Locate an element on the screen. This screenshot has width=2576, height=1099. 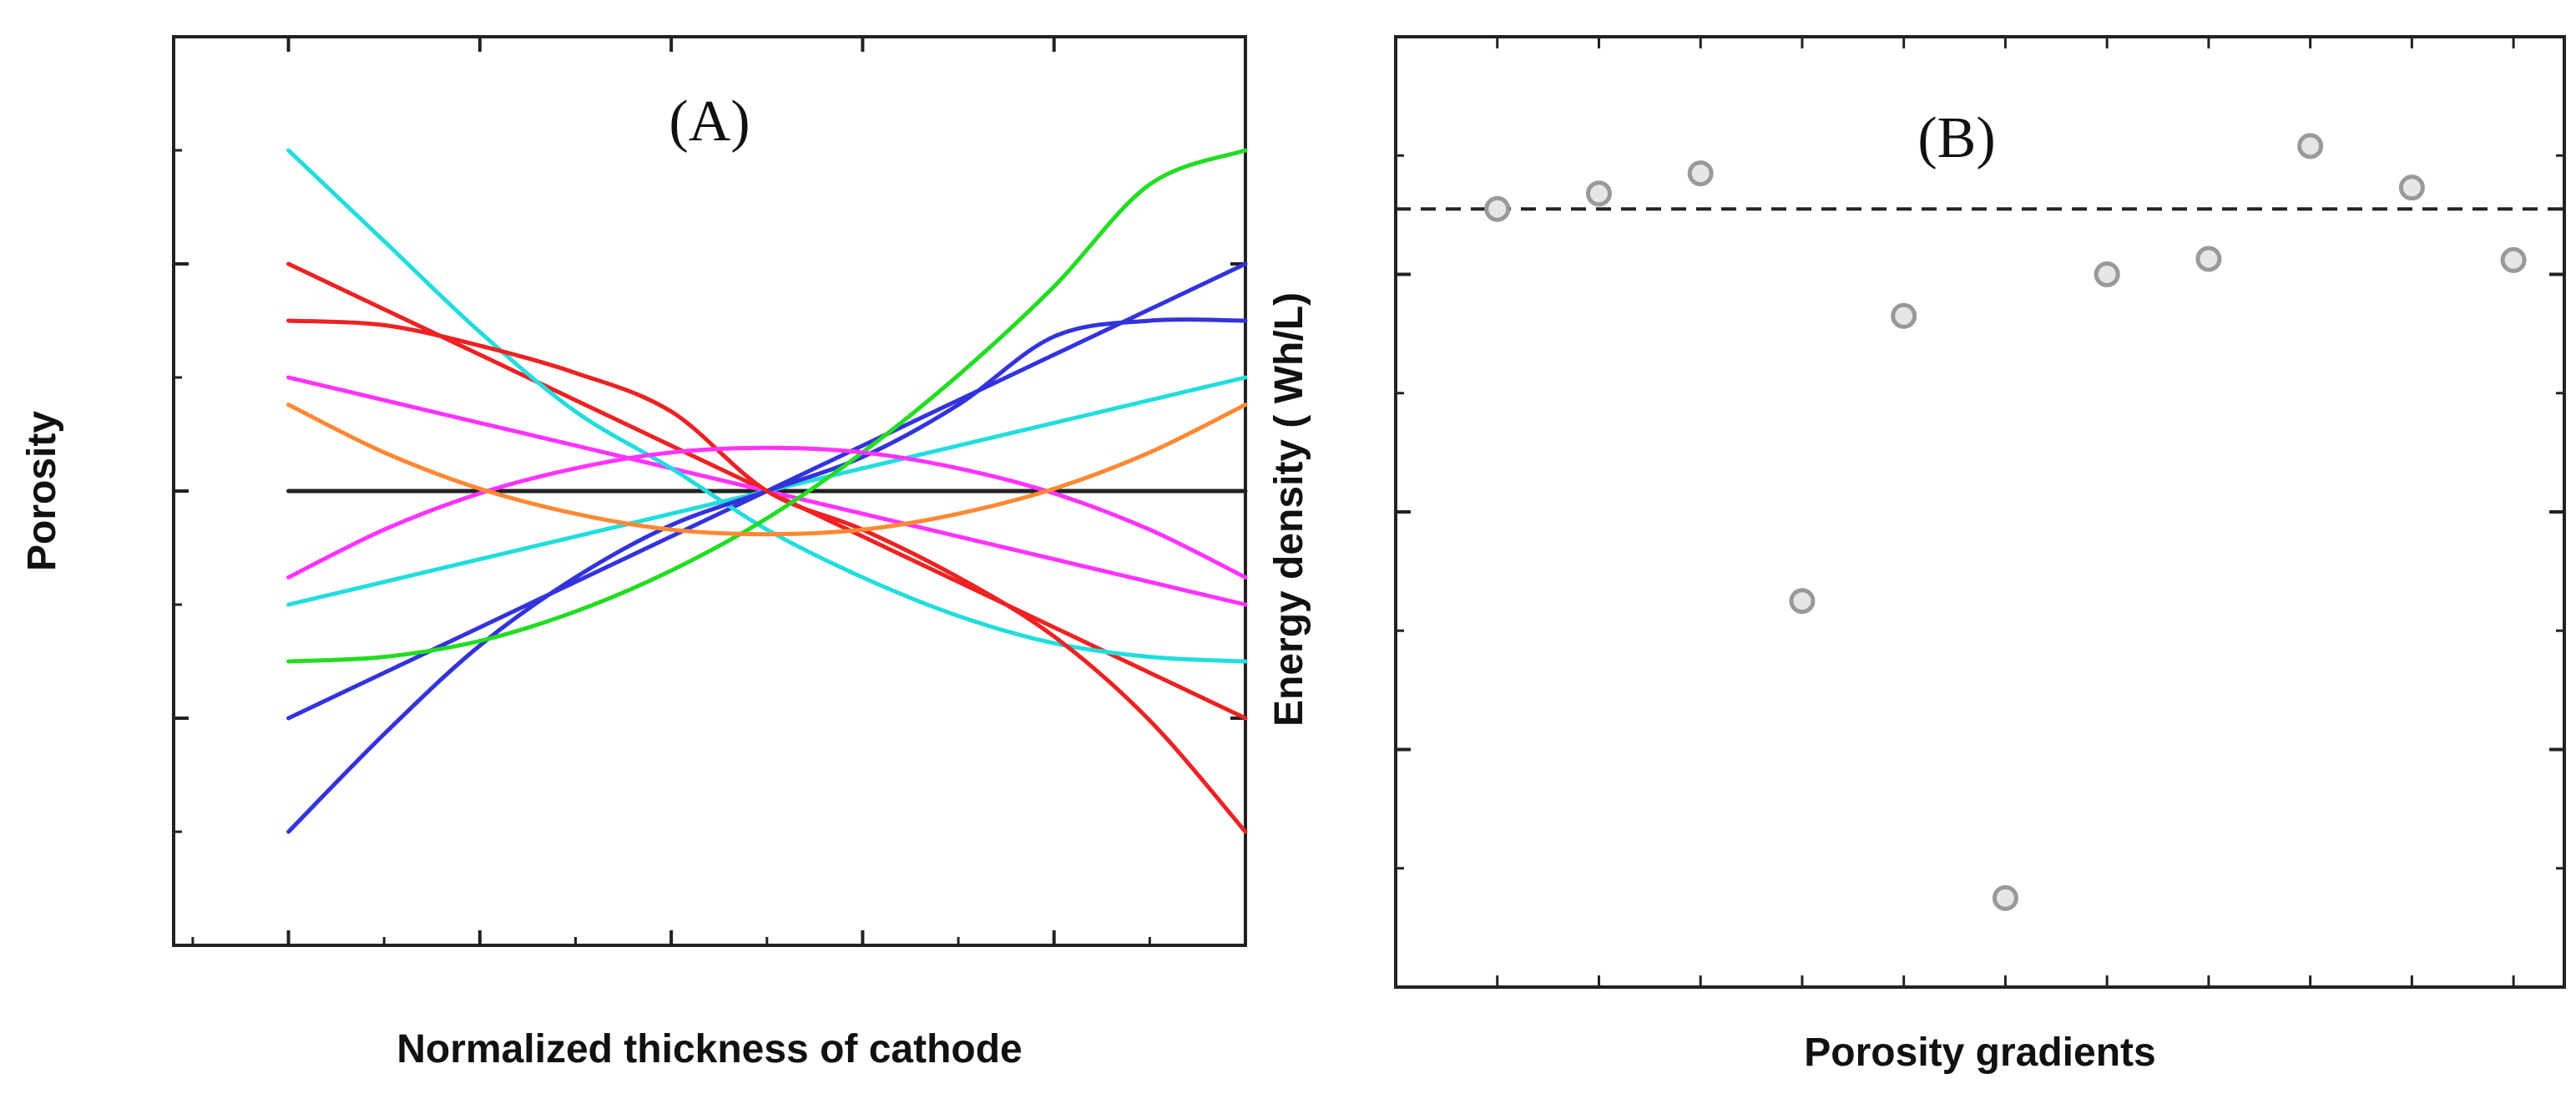
scatter-point-x is located at coordinates (2513, 259).